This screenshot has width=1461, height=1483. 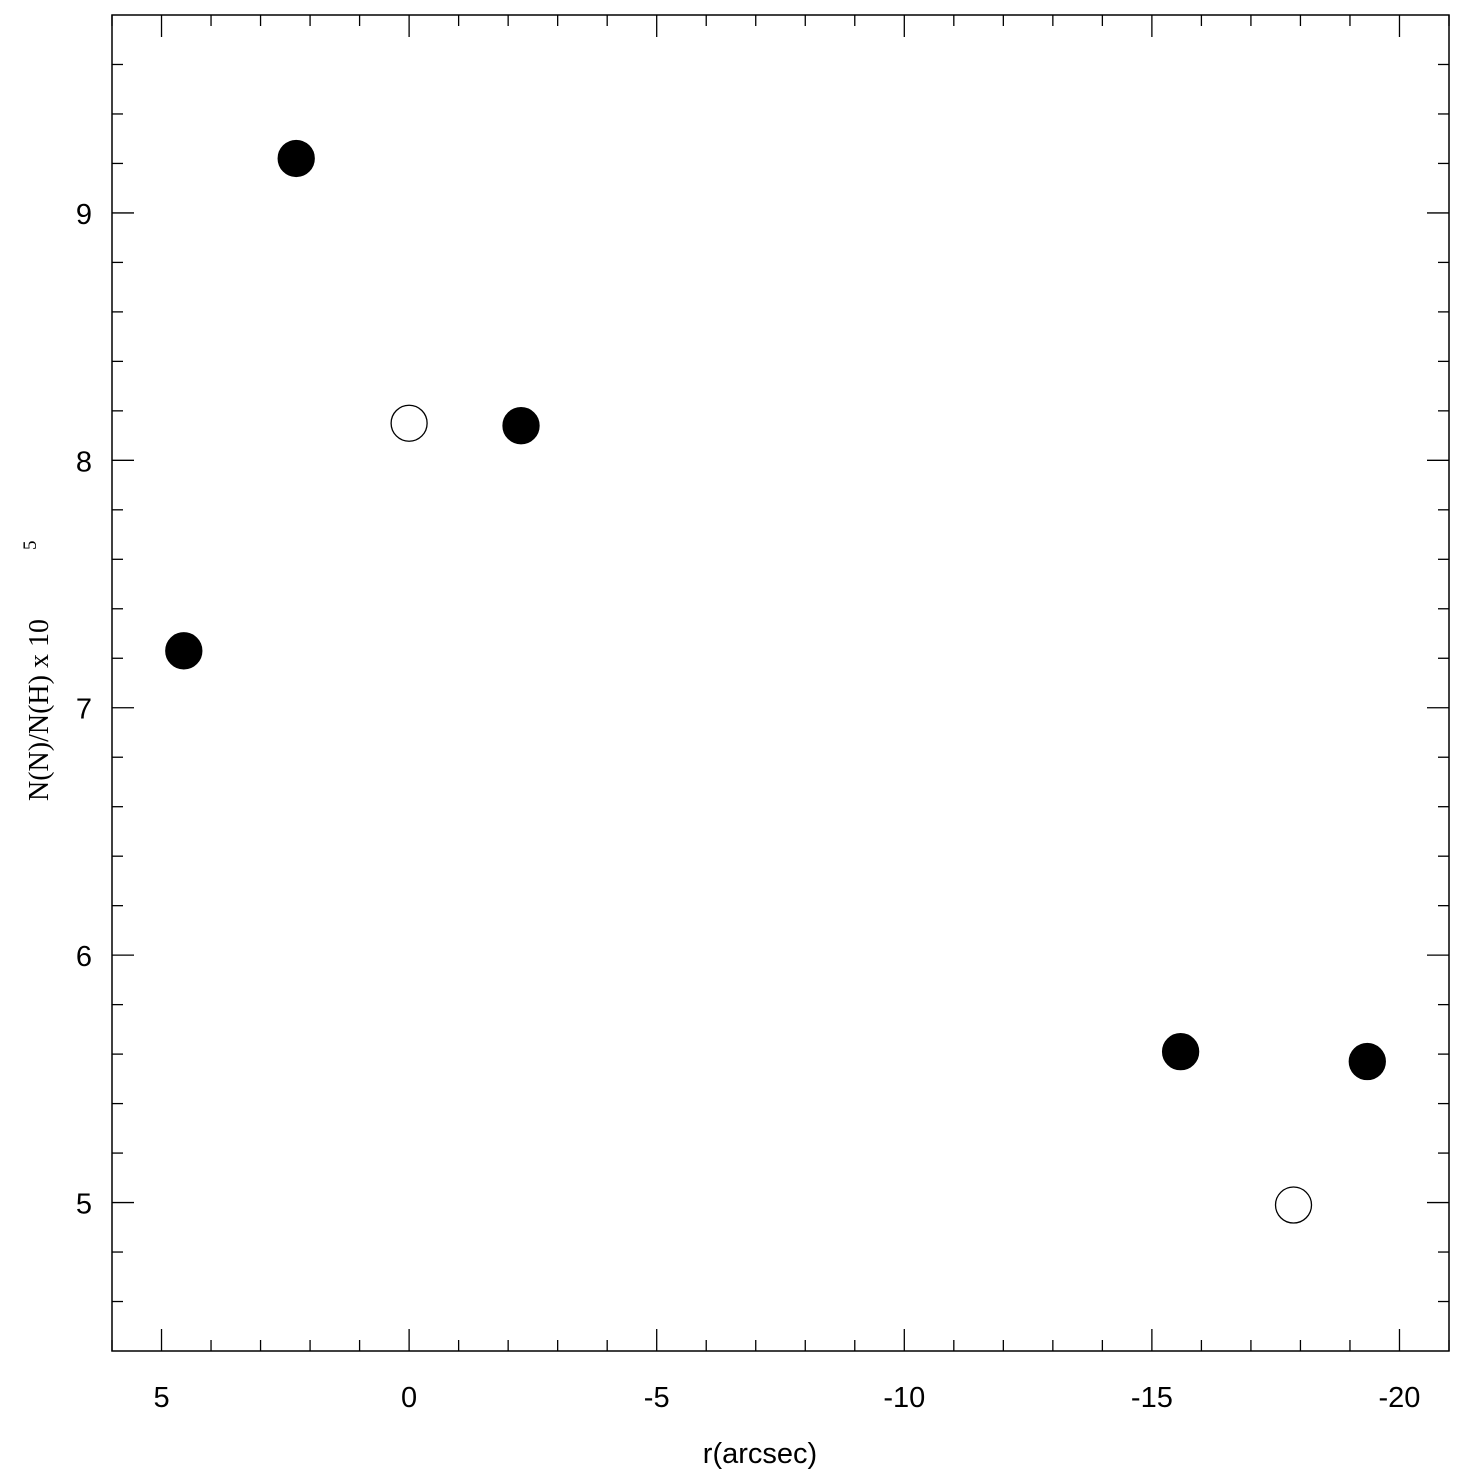 I want to click on y-tick-label: 5, so click(x=84, y=1205).